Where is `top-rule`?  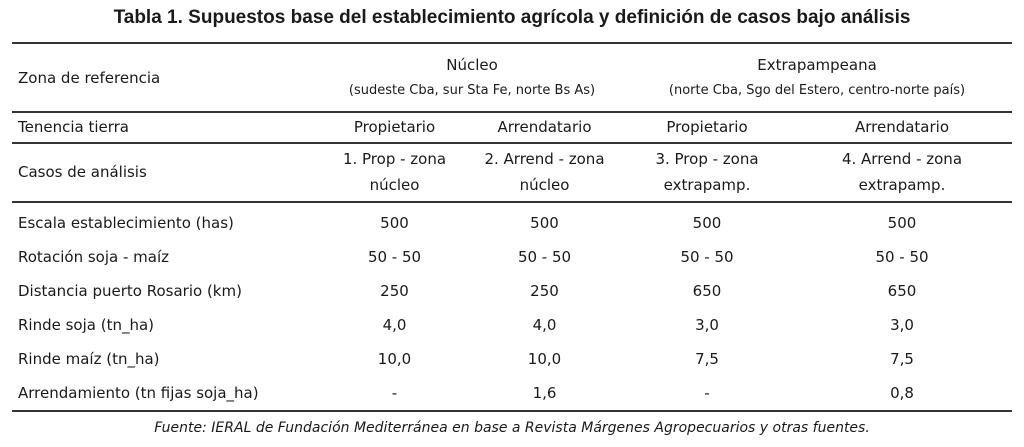 top-rule is located at coordinates (512, 43).